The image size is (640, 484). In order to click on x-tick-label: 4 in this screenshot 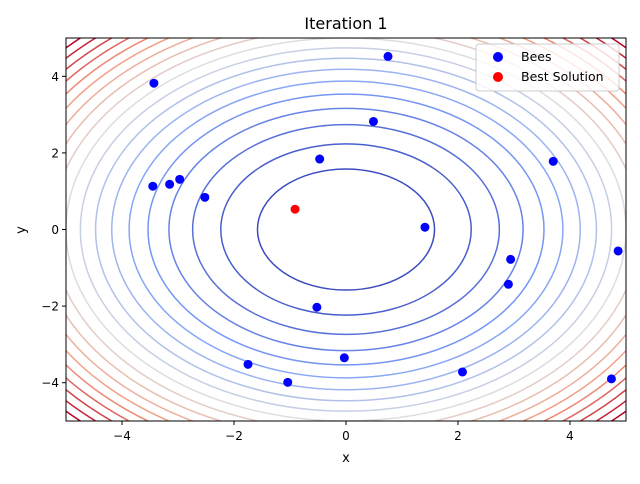, I will do `click(570, 436)`.